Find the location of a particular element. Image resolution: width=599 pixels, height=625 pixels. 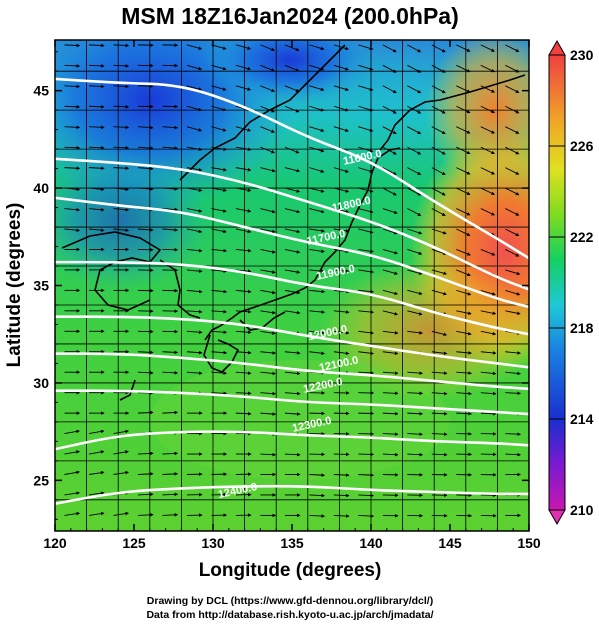

y-tick-label: 30 is located at coordinates (41, 383).